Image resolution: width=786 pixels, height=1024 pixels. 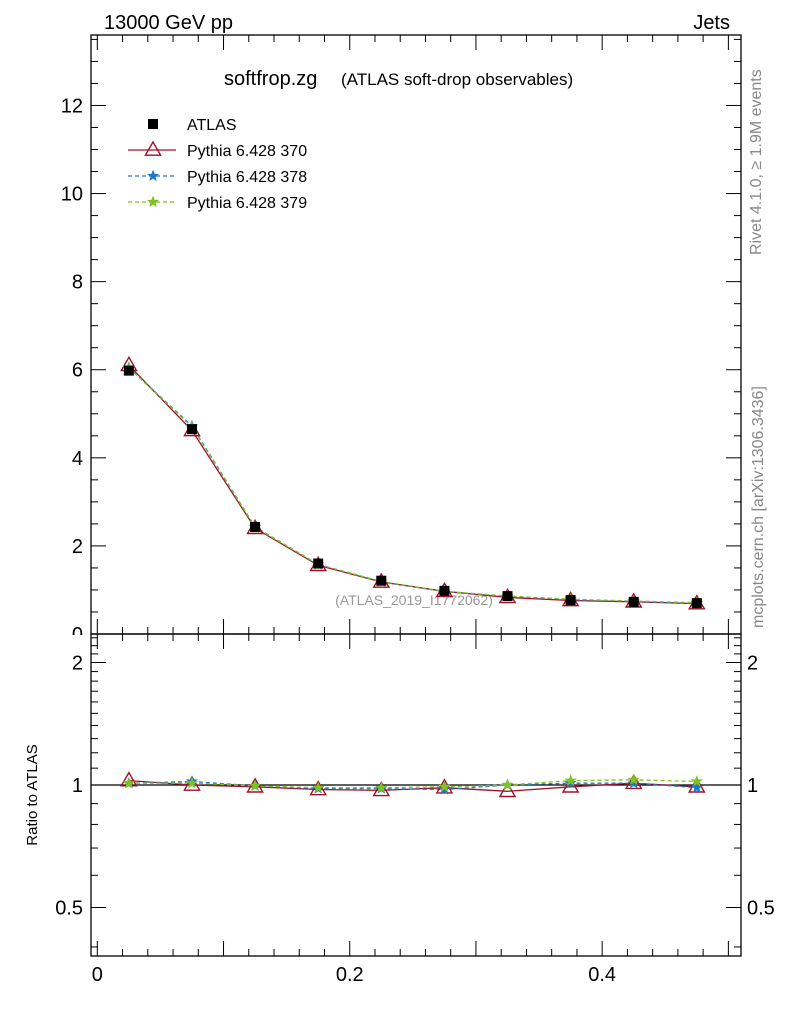 What do you see at coordinates (97, 975) in the screenshot?
I see `x-tick-label: 0` at bounding box center [97, 975].